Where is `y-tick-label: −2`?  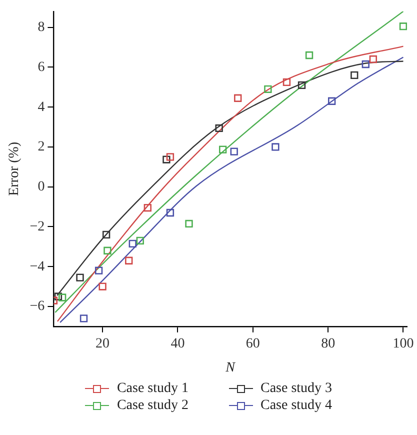
y-tick-label: −2 is located at coordinates (37, 226).